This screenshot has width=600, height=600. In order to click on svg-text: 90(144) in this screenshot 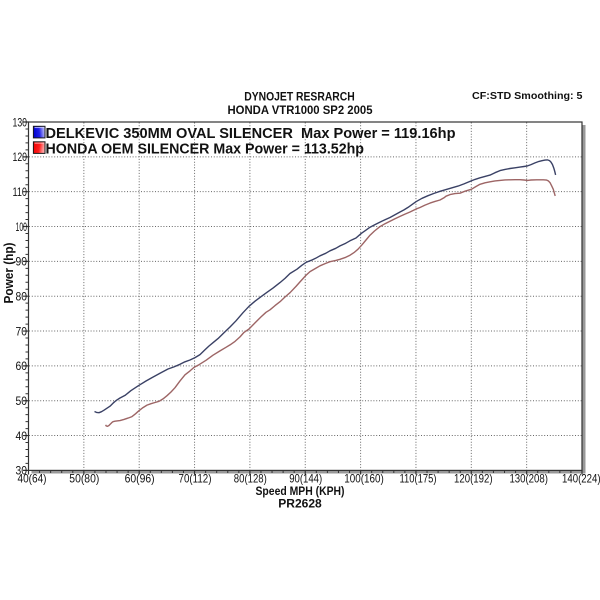, I will do `click(305, 479)`.